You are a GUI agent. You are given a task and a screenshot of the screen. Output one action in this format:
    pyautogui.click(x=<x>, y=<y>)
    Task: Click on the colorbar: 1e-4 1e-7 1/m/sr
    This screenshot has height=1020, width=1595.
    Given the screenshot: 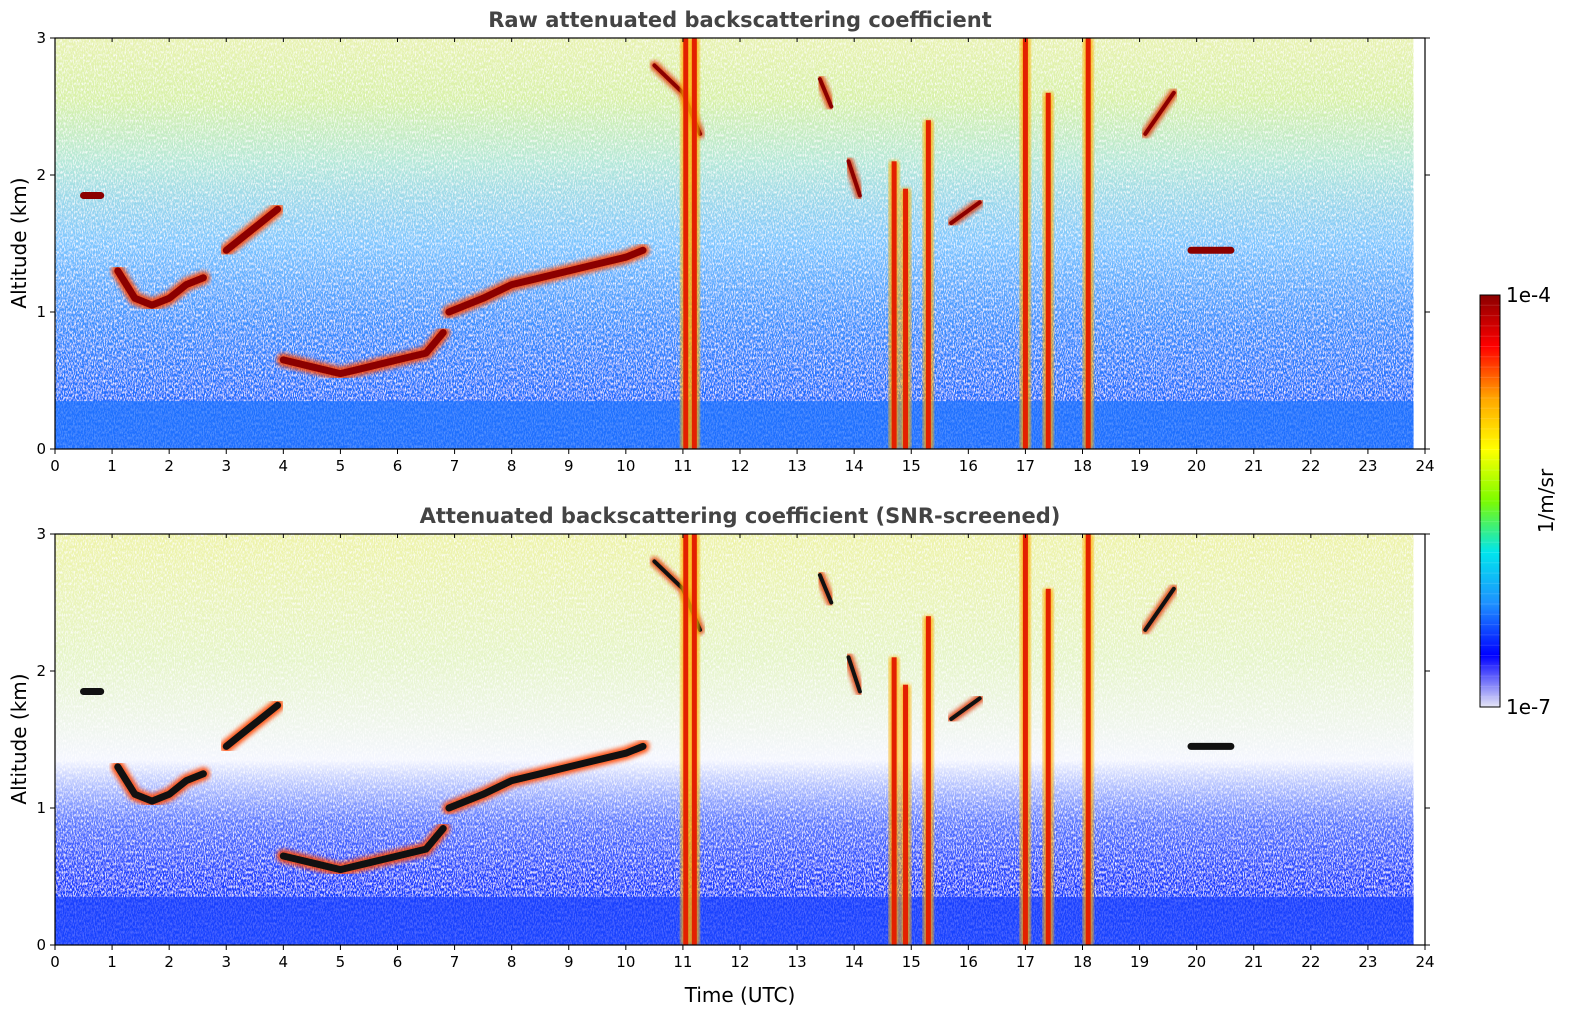 What is the action you would take?
    pyautogui.click(x=1518, y=501)
    